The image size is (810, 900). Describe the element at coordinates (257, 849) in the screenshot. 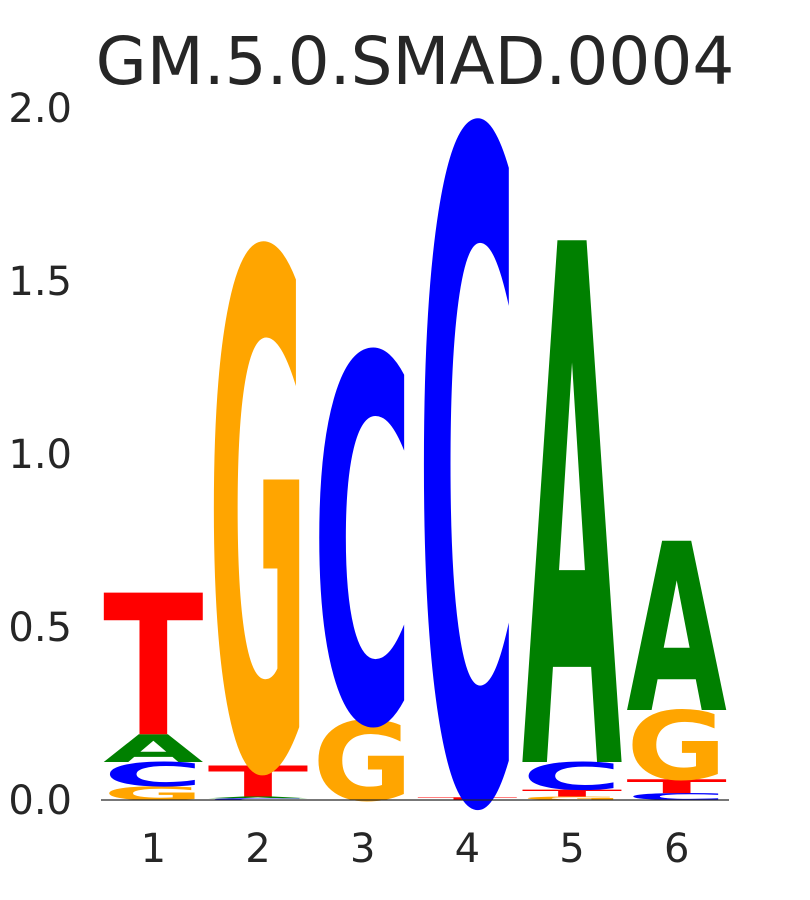

I see `x-tick-label: 2` at that location.